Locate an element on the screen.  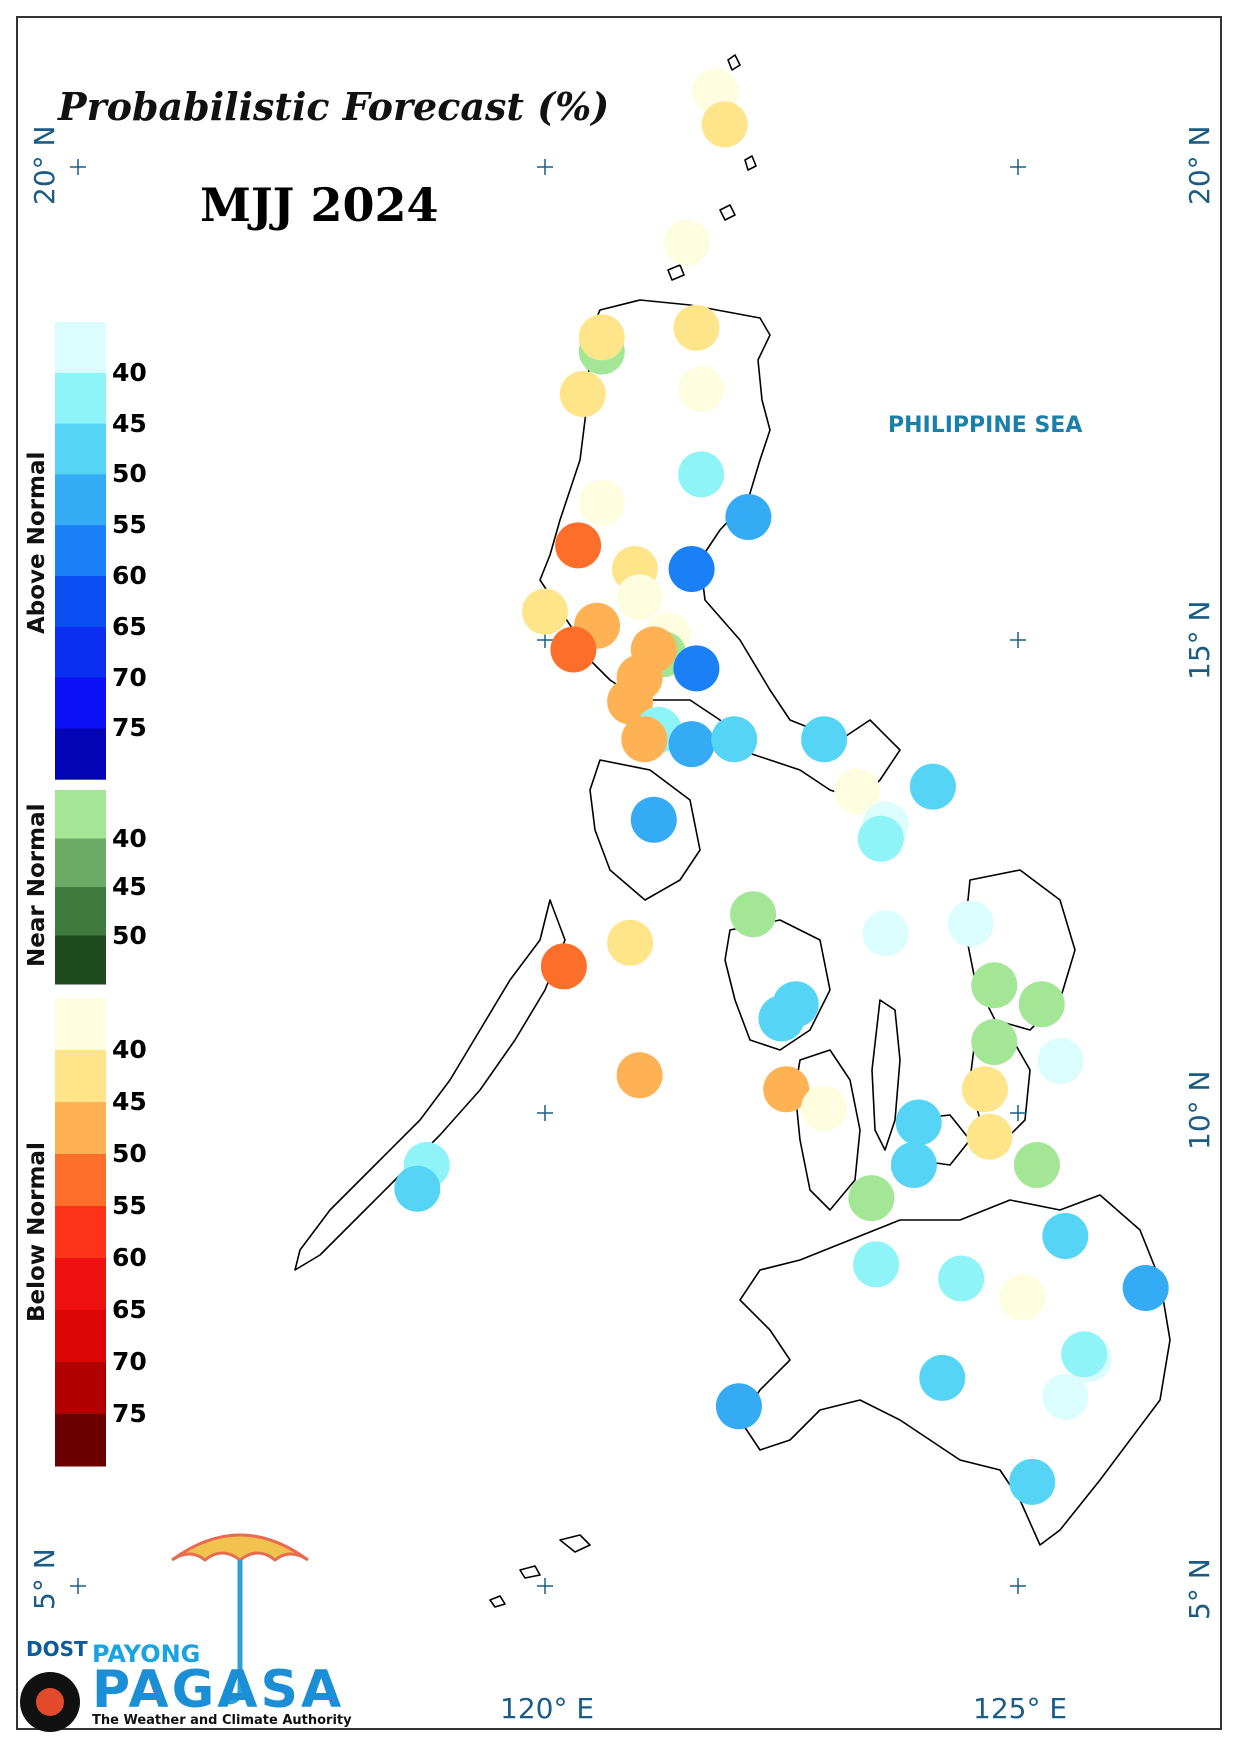
legend-tick-above-65: 65 is located at coordinates (129, 626).